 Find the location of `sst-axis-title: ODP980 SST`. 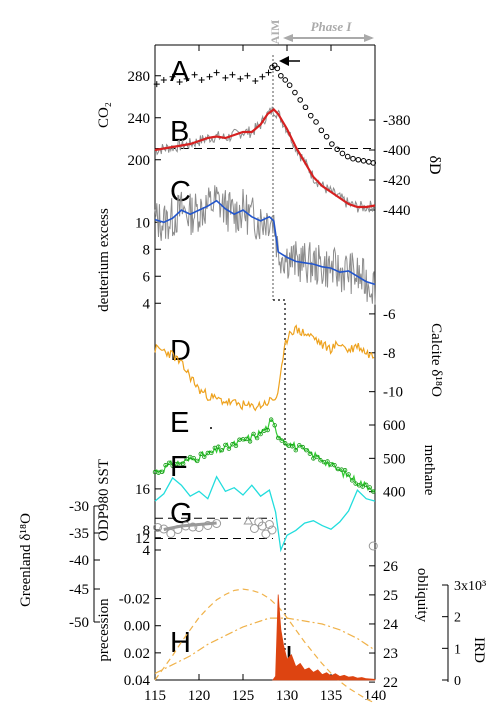

sst-axis-title: ODP980 SST is located at coordinates (104, 500).